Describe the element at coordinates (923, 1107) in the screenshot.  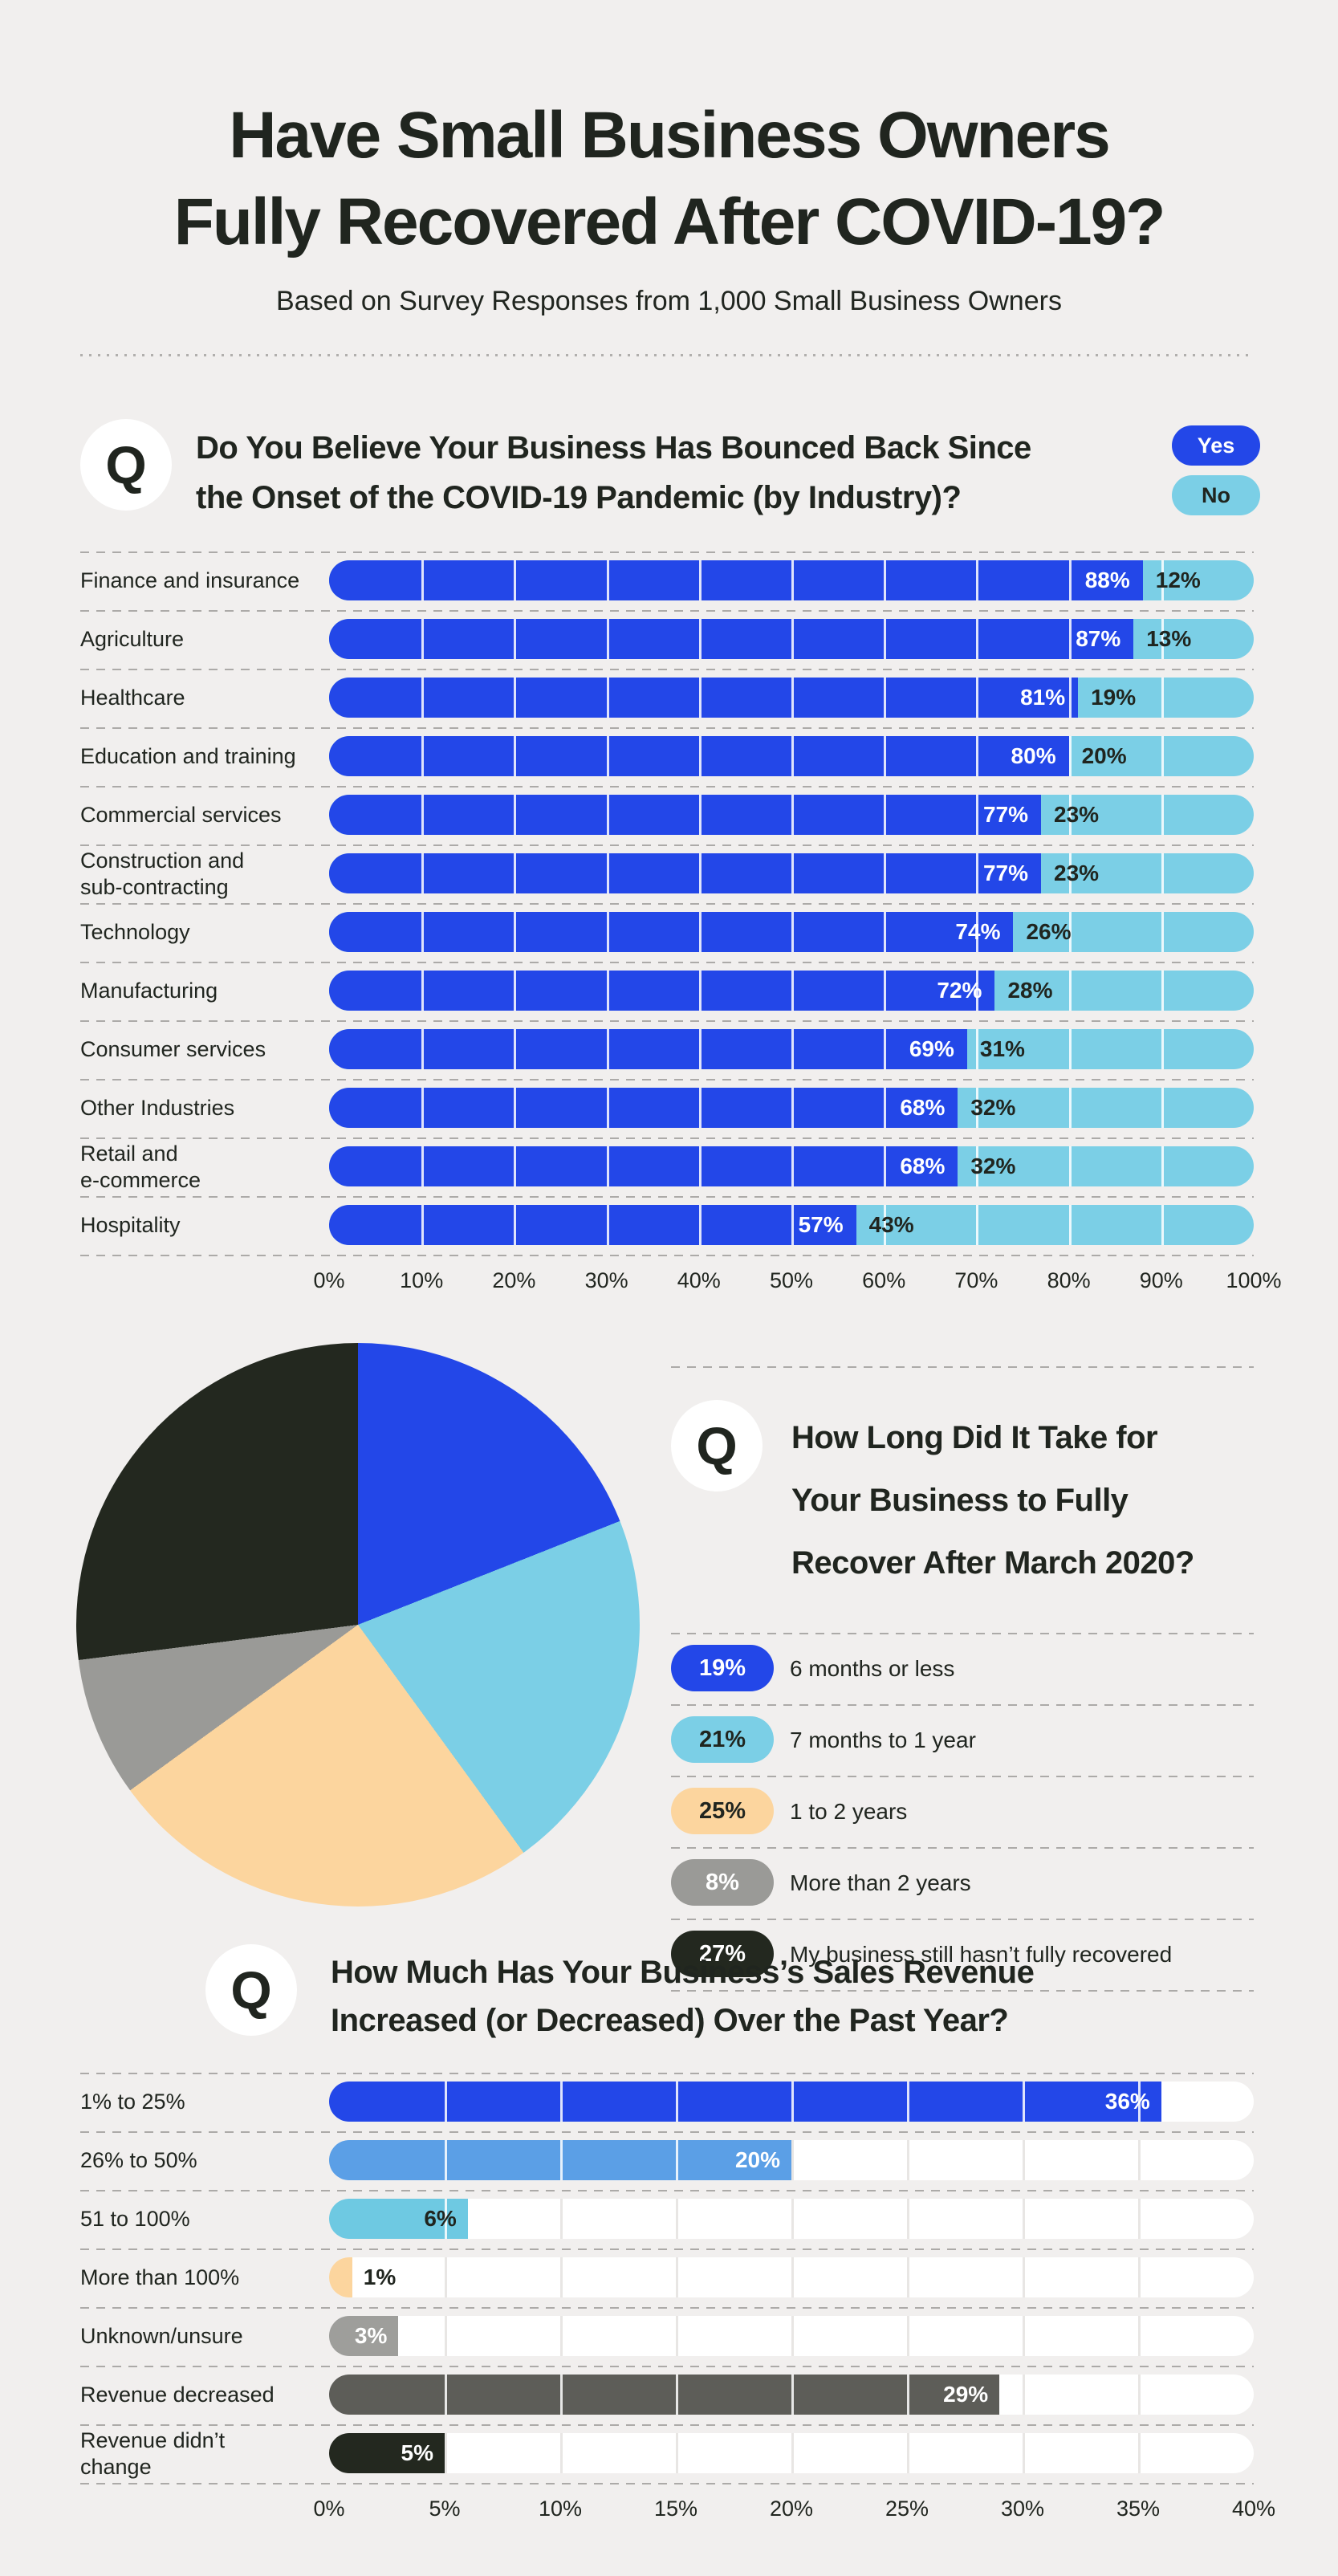
I see `yes-value-label: 68%` at that location.